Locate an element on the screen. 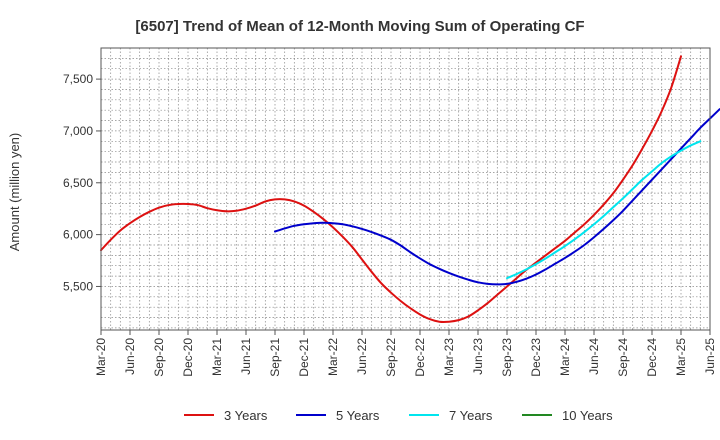  legend-label-10-years: 10 Years is located at coordinates (587, 415).